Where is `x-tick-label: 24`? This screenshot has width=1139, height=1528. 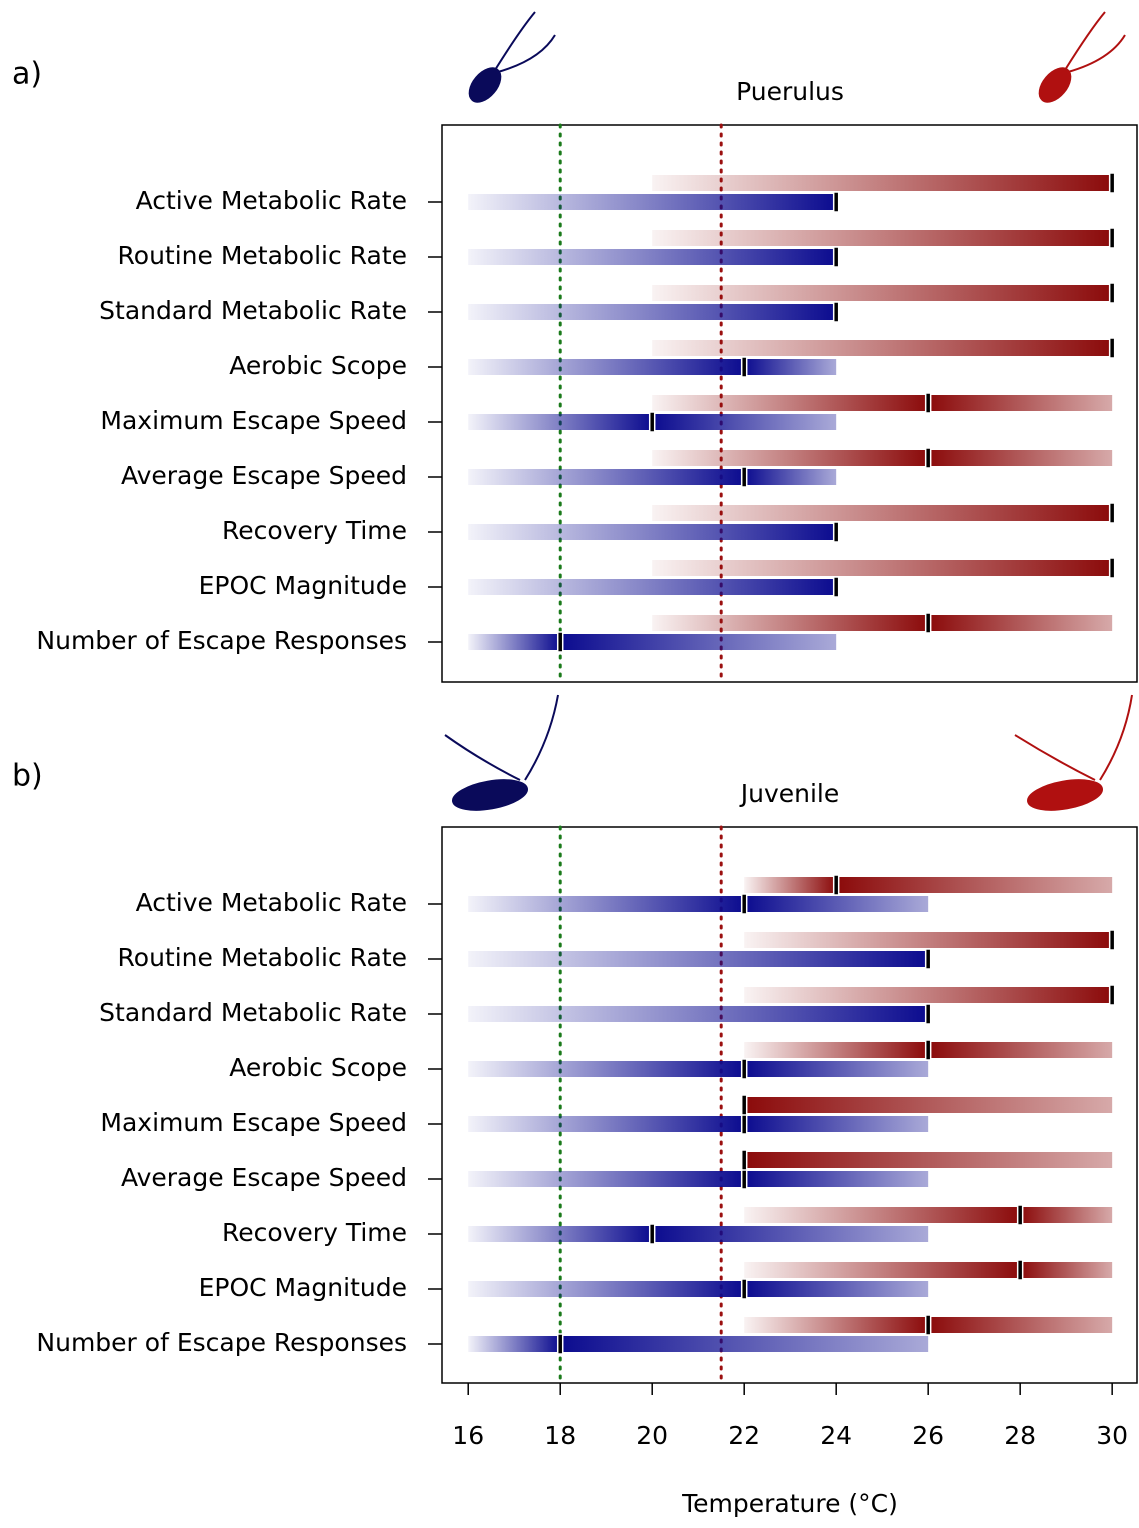
x-tick-label: 24 is located at coordinates (836, 1435).